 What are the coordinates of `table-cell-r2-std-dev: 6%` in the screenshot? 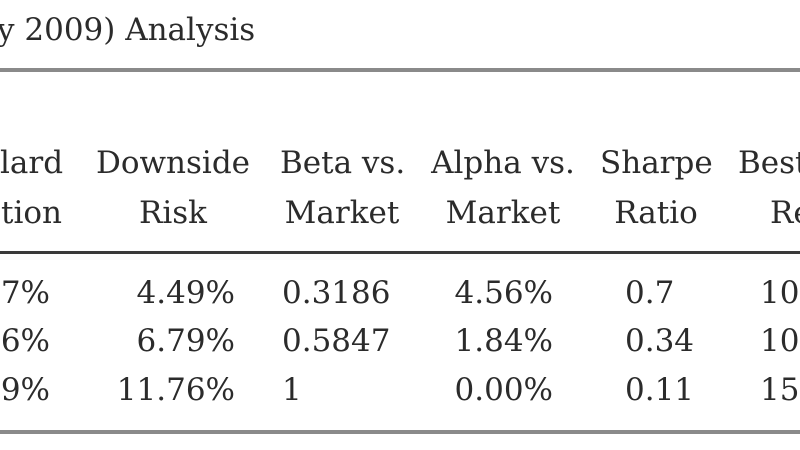 It's located at (25, 341).